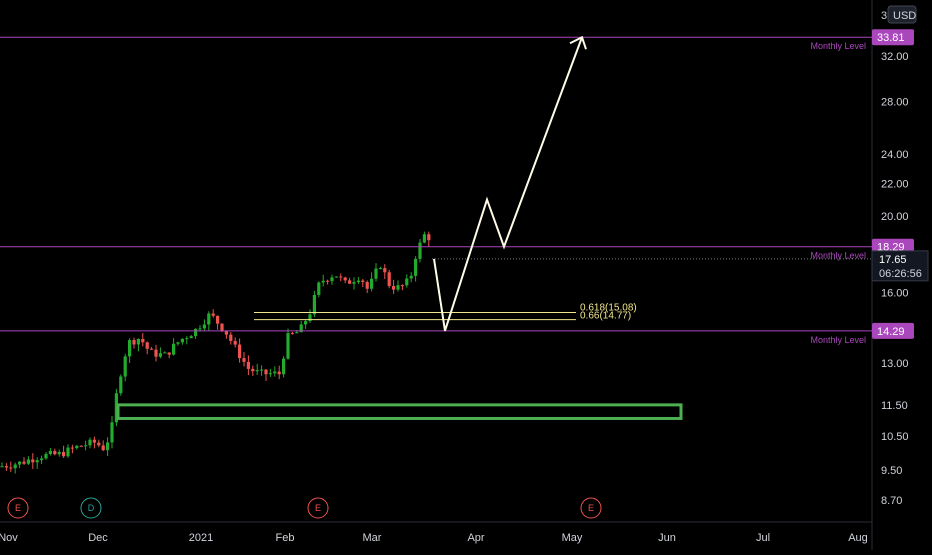 The width and height of the screenshot is (932, 555). I want to click on x-axis-tick: Aug, so click(858, 538).